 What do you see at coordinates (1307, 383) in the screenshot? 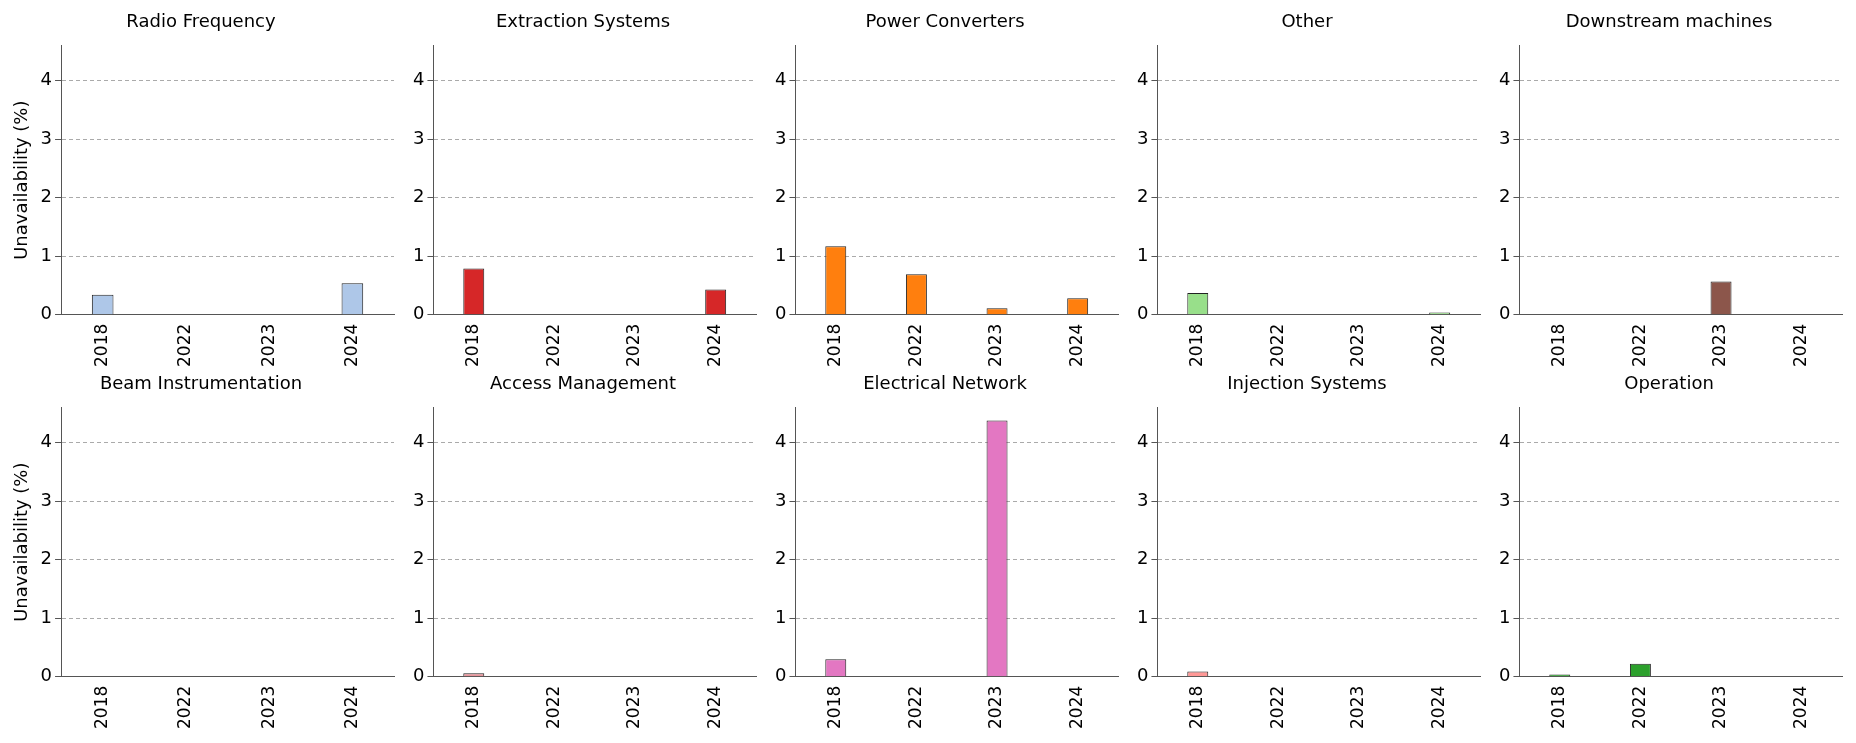
I see `chart-title: Injection Systems` at bounding box center [1307, 383].